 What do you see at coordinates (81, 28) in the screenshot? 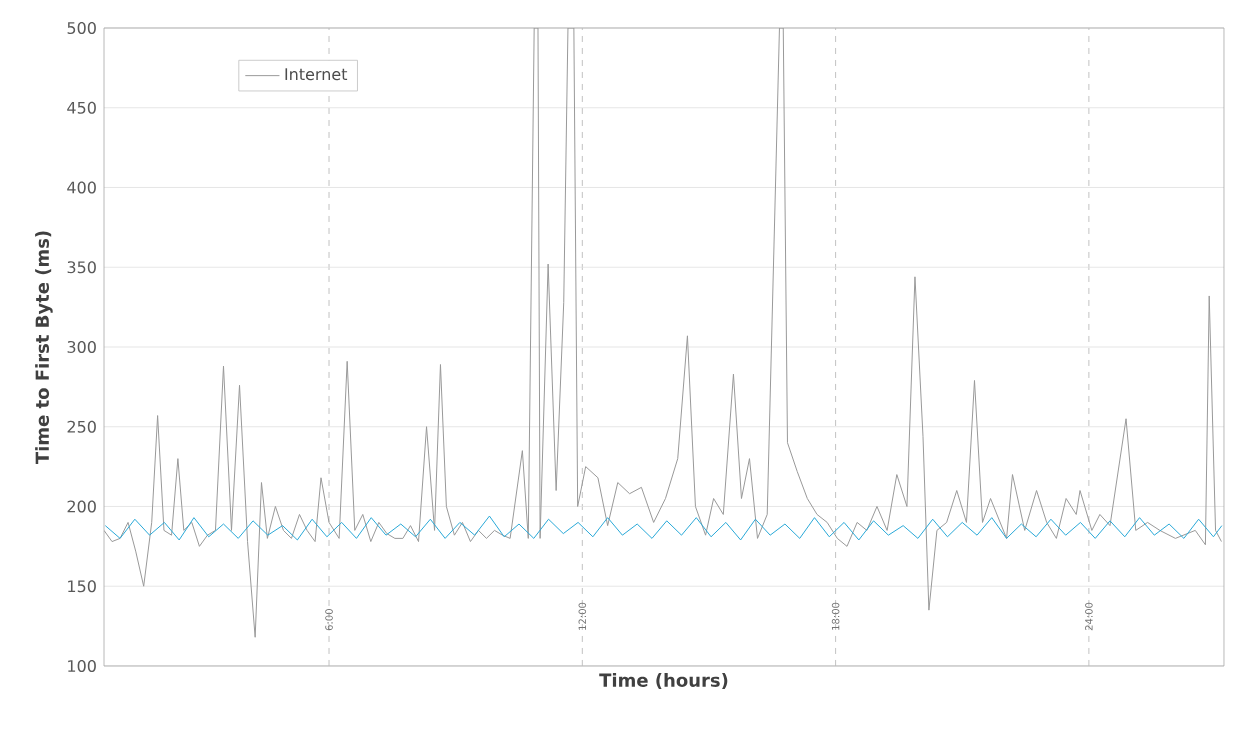
I see `y-tick-label: 500` at bounding box center [81, 28].